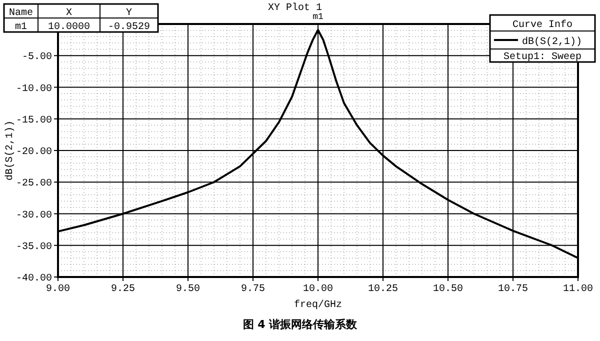 Image resolution: width=600 pixels, height=341 pixels. What do you see at coordinates (448, 289) in the screenshot?
I see `x-tick-label: 10.50` at bounding box center [448, 289].